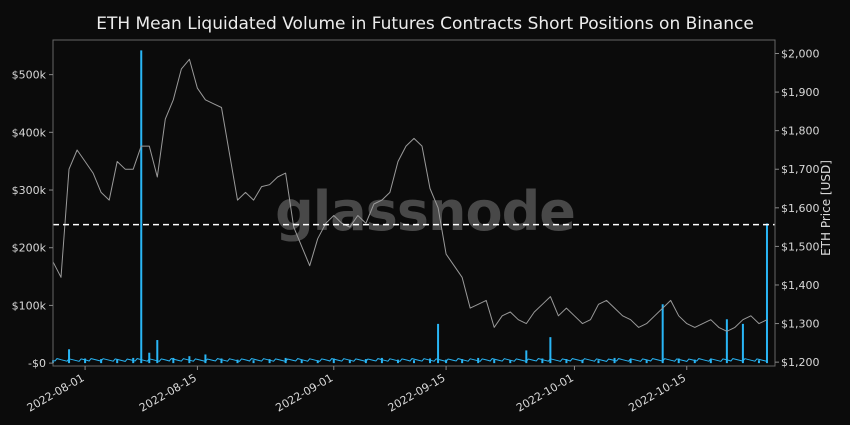 The height and width of the screenshot is (425, 850). I want to click on y2-tick-label: $1,200, so click(800, 362).